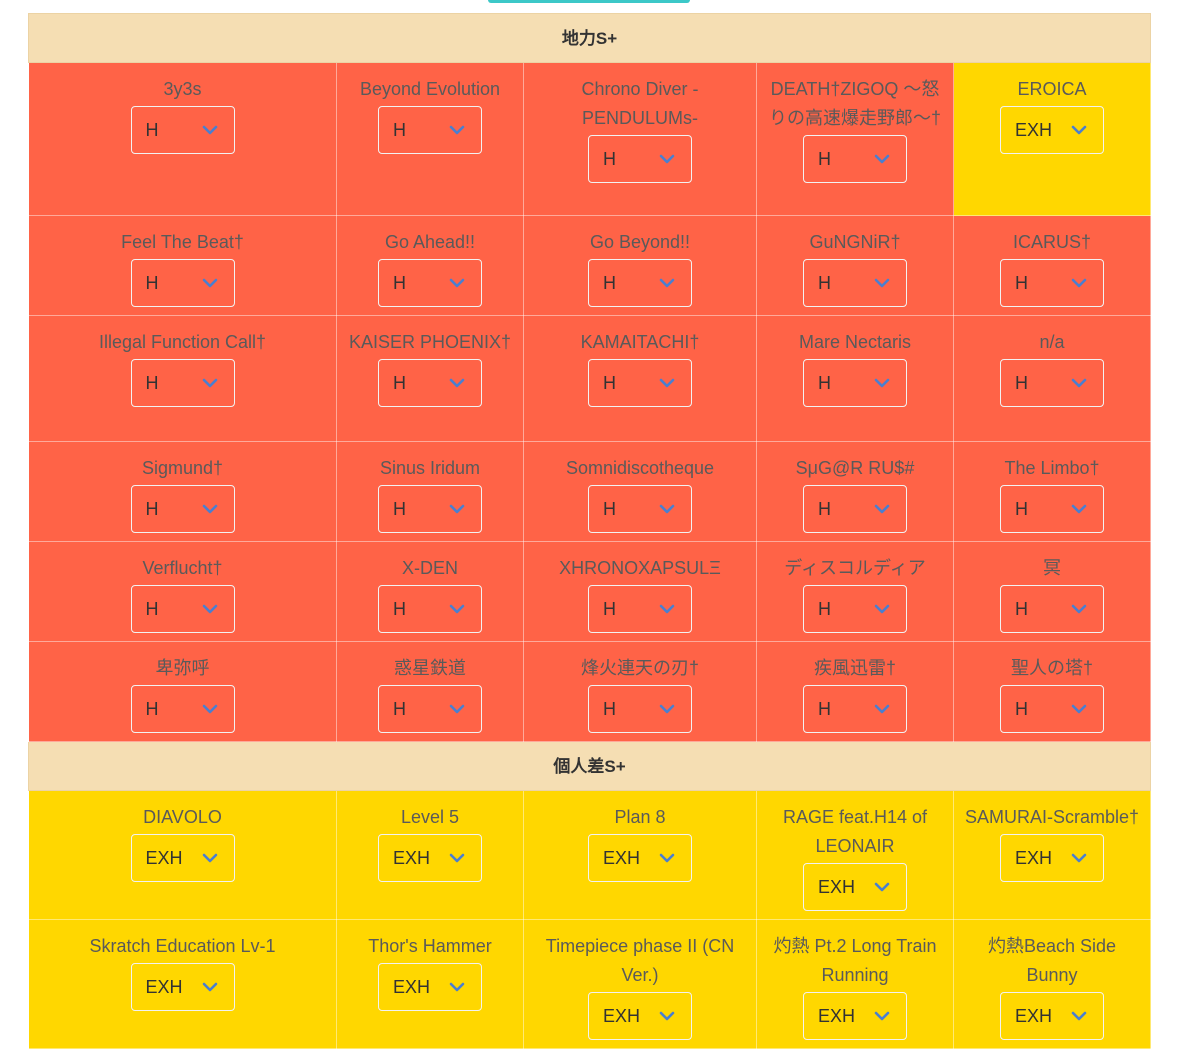 This screenshot has height=1049, width=1179. I want to click on song-cell: RAGE feat.H14 of LEONAIR EXH, so click(855, 855).